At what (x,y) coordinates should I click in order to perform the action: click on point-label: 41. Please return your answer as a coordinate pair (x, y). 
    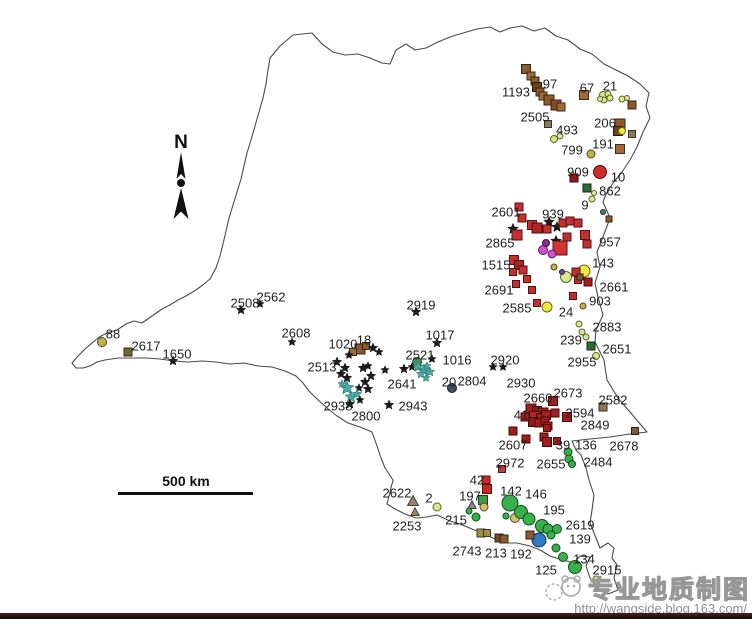
    Looking at the image, I should click on (521, 415).